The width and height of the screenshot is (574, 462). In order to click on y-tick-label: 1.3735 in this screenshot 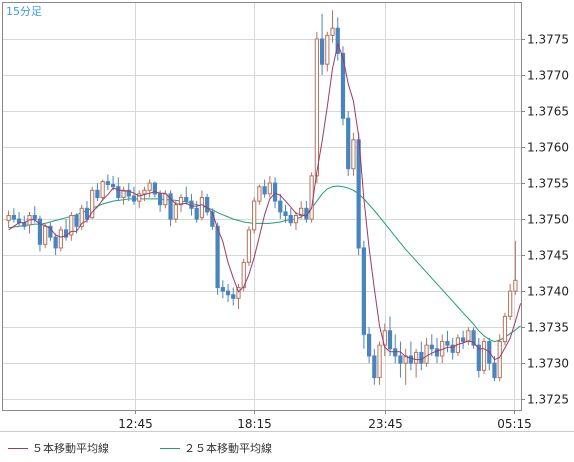, I will do `click(548, 328)`.